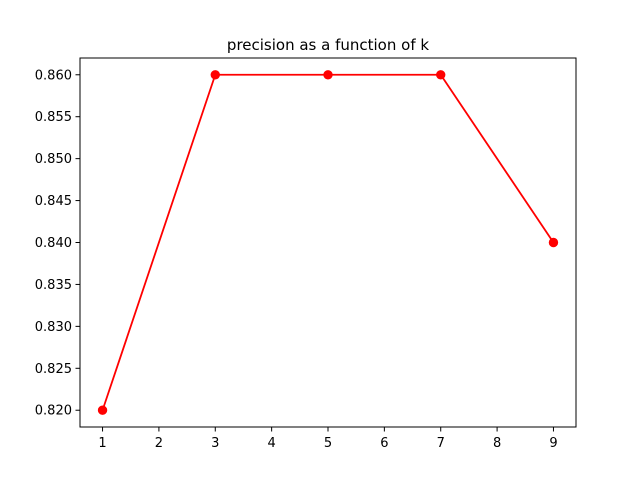  What do you see at coordinates (53, 159) in the screenshot?
I see `y-tick-label: 0.850` at bounding box center [53, 159].